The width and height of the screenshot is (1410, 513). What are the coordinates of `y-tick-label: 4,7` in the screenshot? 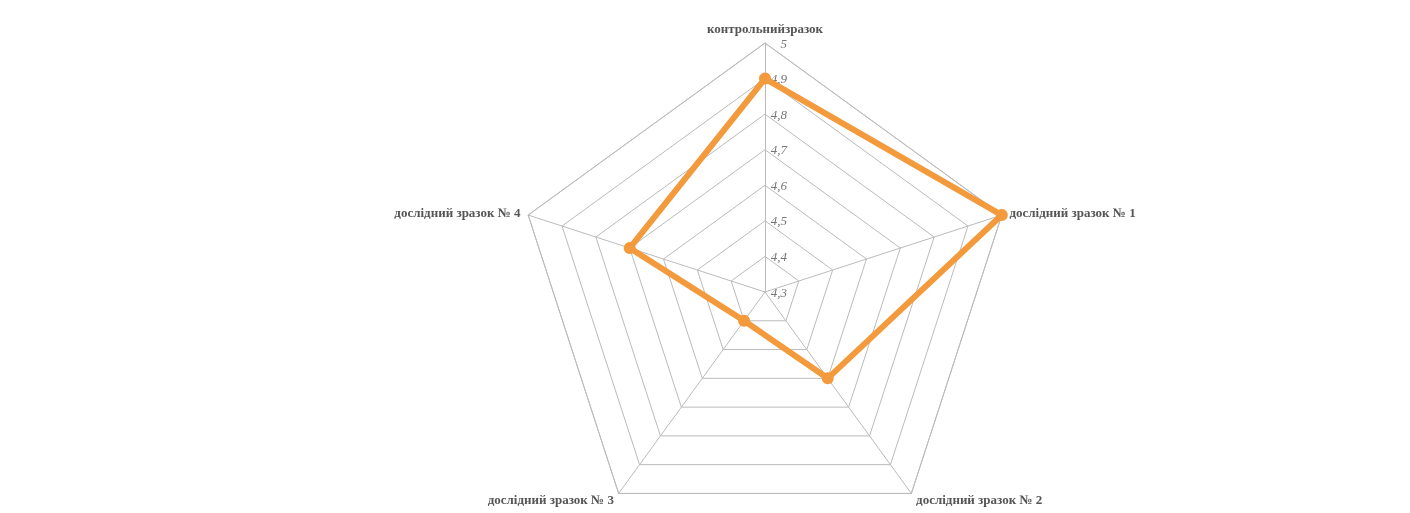 It's located at (779, 150).